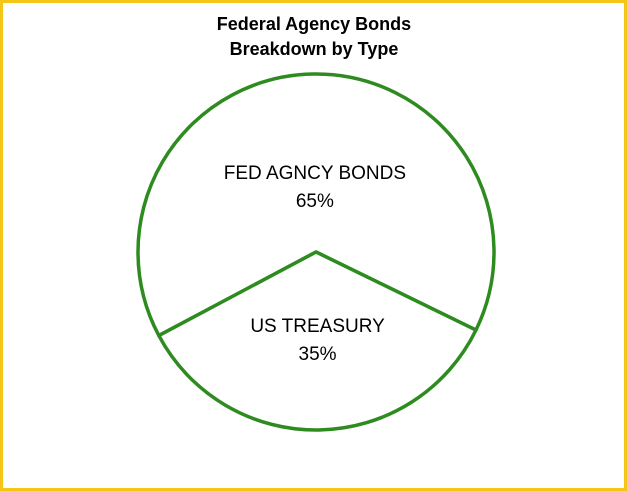  What do you see at coordinates (314, 24) in the screenshot?
I see `chart-title: Federal Agency Bonds` at bounding box center [314, 24].